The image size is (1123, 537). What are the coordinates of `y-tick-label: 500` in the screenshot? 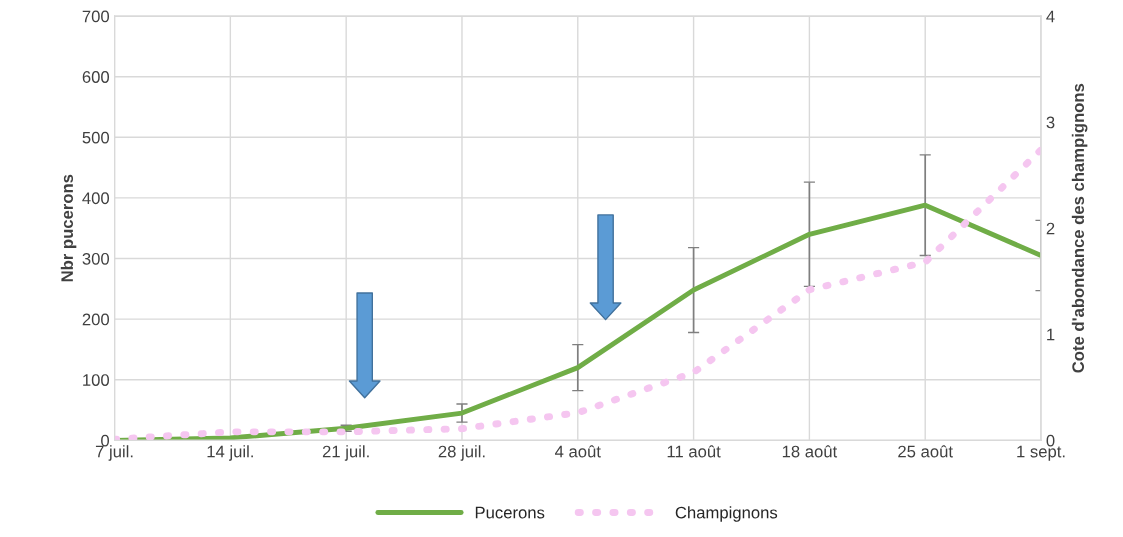 It's located at (96, 137).